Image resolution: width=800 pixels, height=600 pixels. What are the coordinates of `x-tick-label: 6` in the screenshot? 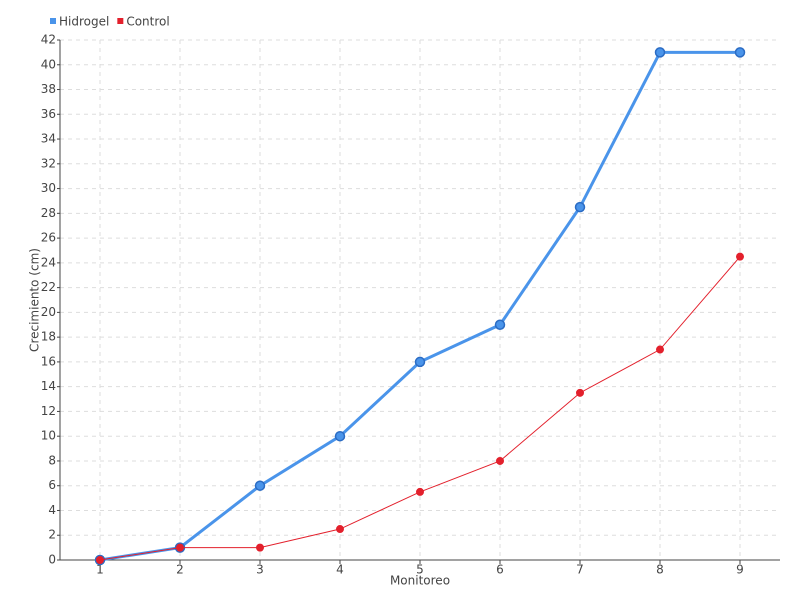 It's located at (500, 570).